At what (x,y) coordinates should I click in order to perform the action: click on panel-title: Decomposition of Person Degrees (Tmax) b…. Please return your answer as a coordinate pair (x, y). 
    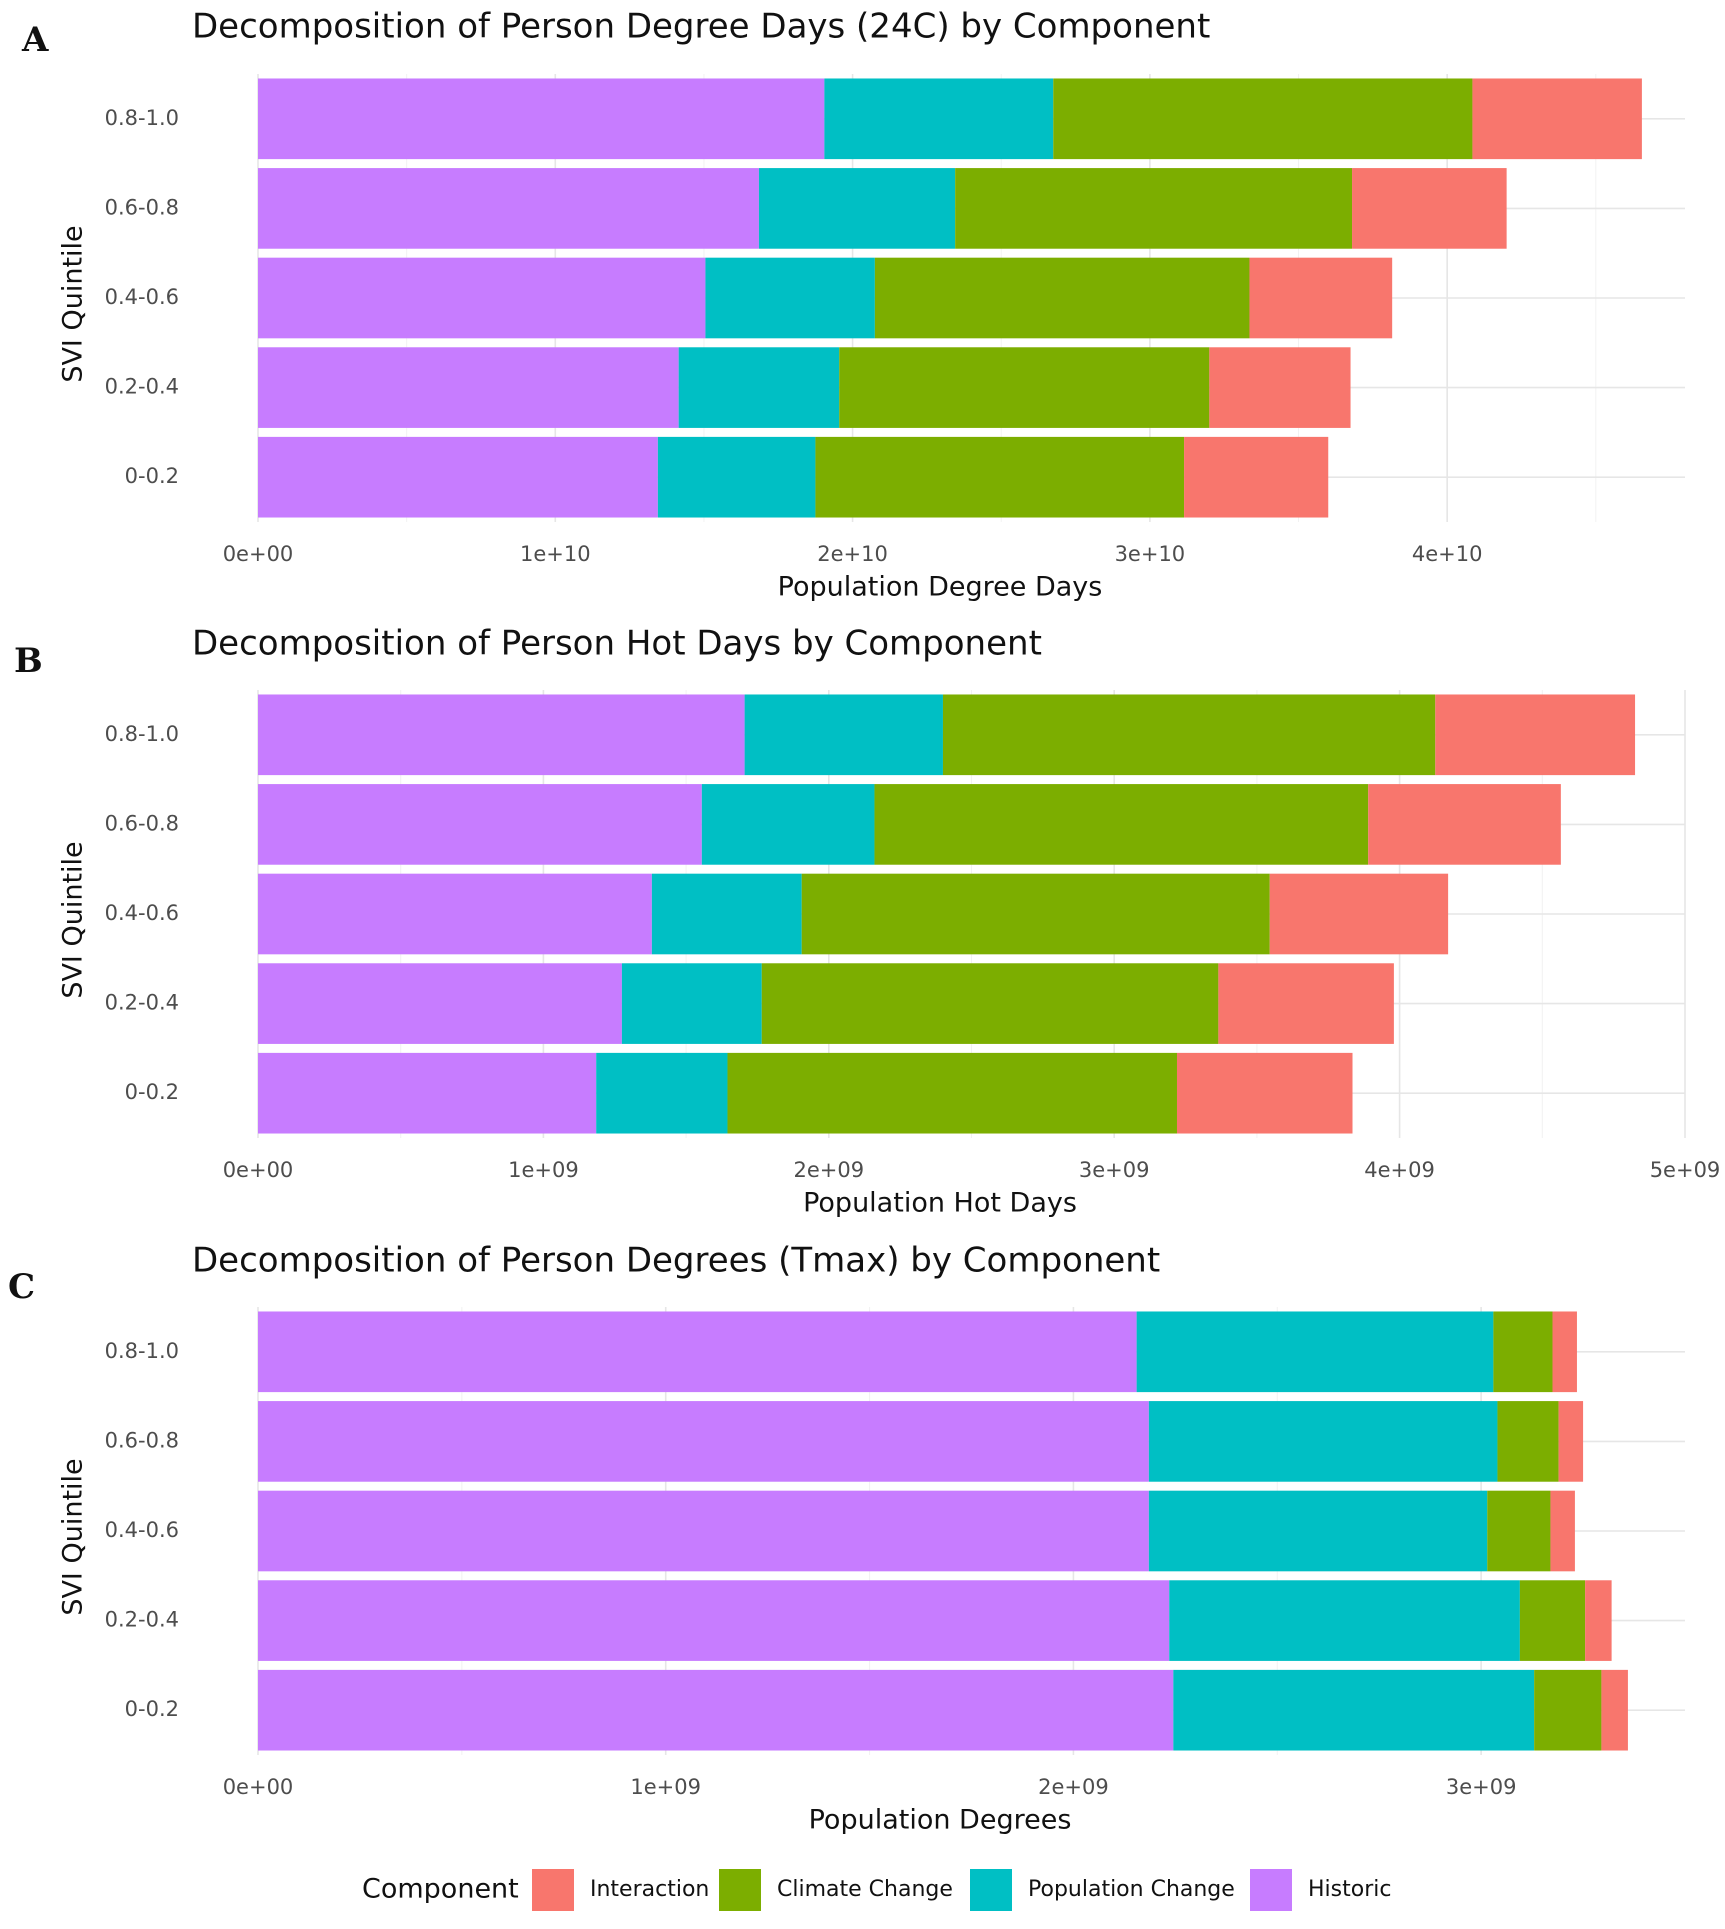
    Looking at the image, I should click on (676, 1261).